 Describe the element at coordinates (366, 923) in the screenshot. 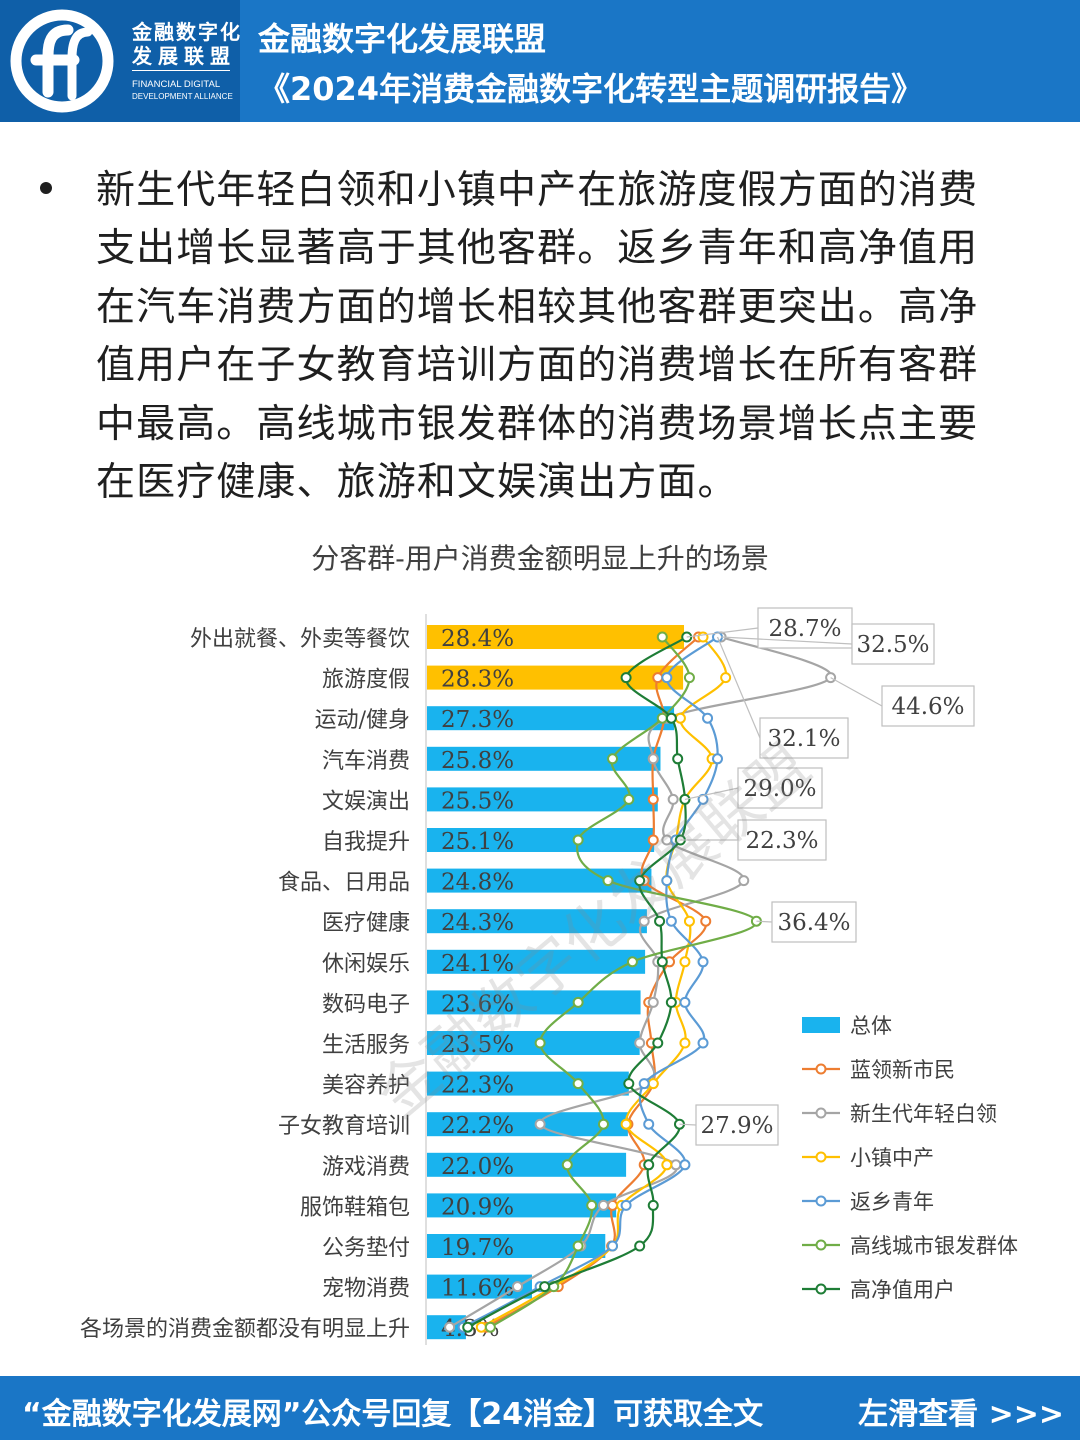

I see `category-label: 医疗健康` at that location.